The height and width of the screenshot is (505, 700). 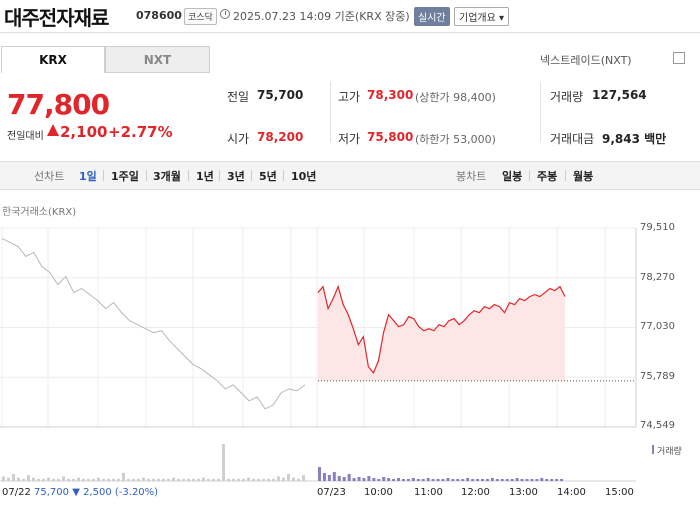 What do you see at coordinates (330, 112) in the screenshot?
I see `stats-divider` at bounding box center [330, 112].